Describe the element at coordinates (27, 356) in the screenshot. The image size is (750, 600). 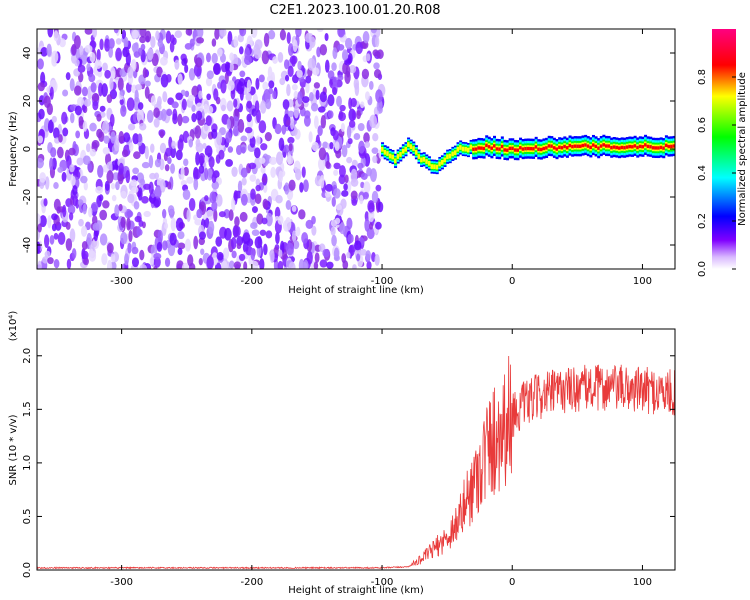
I see `y-tick-label: 2.0` at that location.